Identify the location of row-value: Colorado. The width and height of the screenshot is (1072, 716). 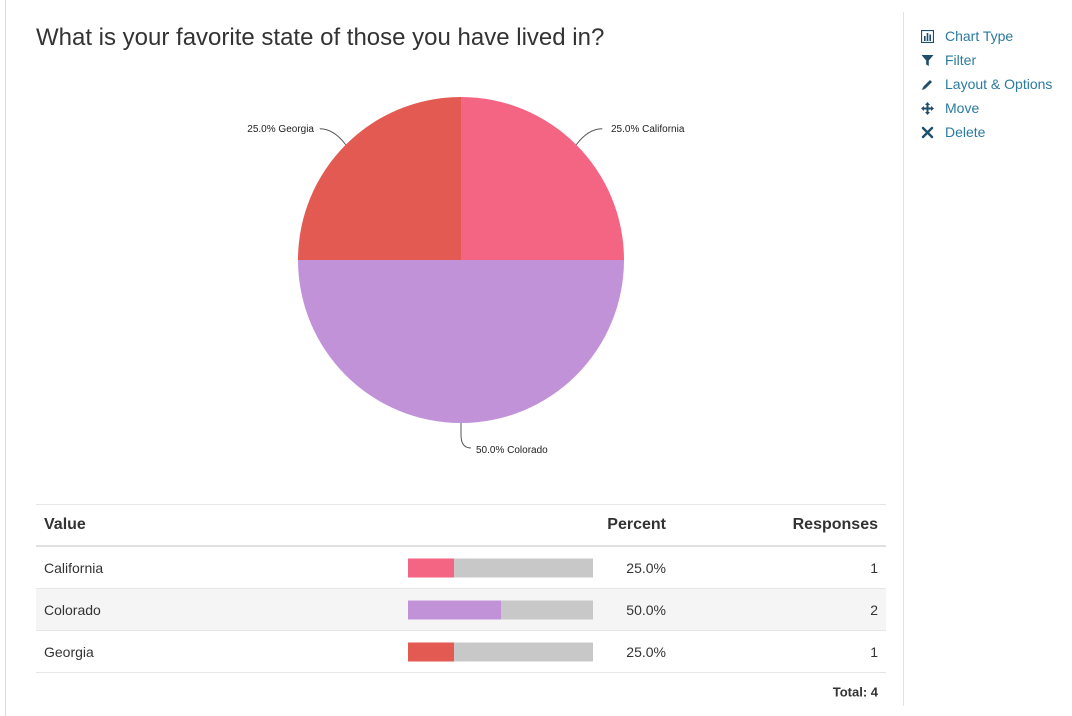
(72, 609).